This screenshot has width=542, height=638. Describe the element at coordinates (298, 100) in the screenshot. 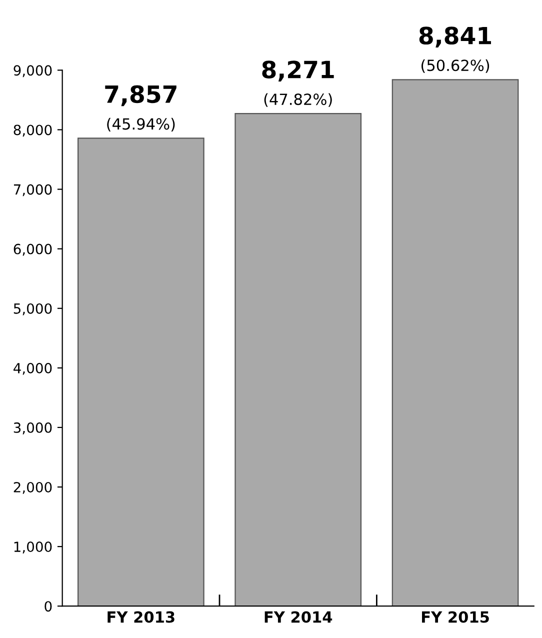

I see `annotation: (47.82%)` at that location.